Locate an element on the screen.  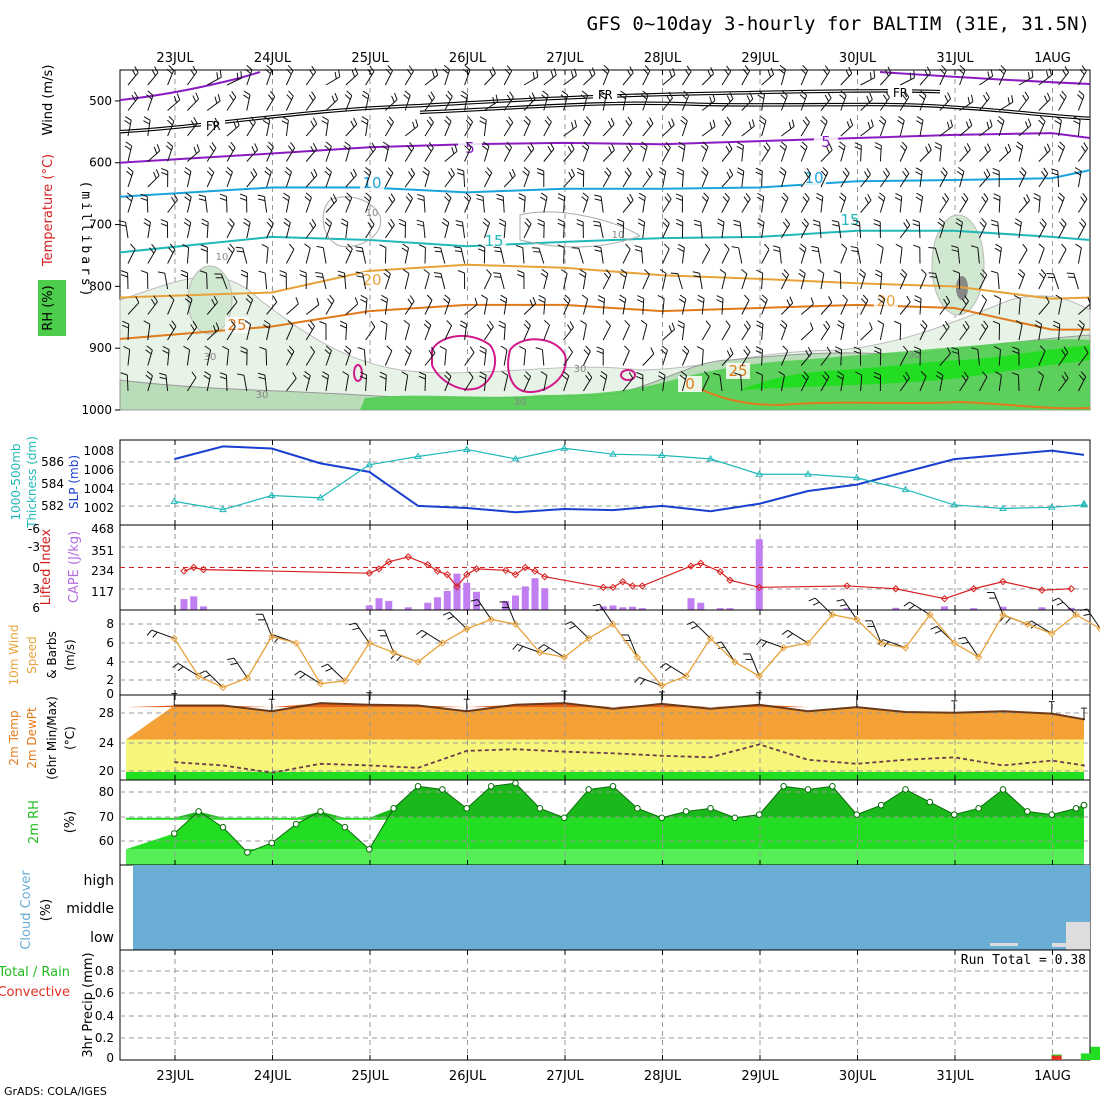
wind-speed-marker is located at coordinates (954, 643).